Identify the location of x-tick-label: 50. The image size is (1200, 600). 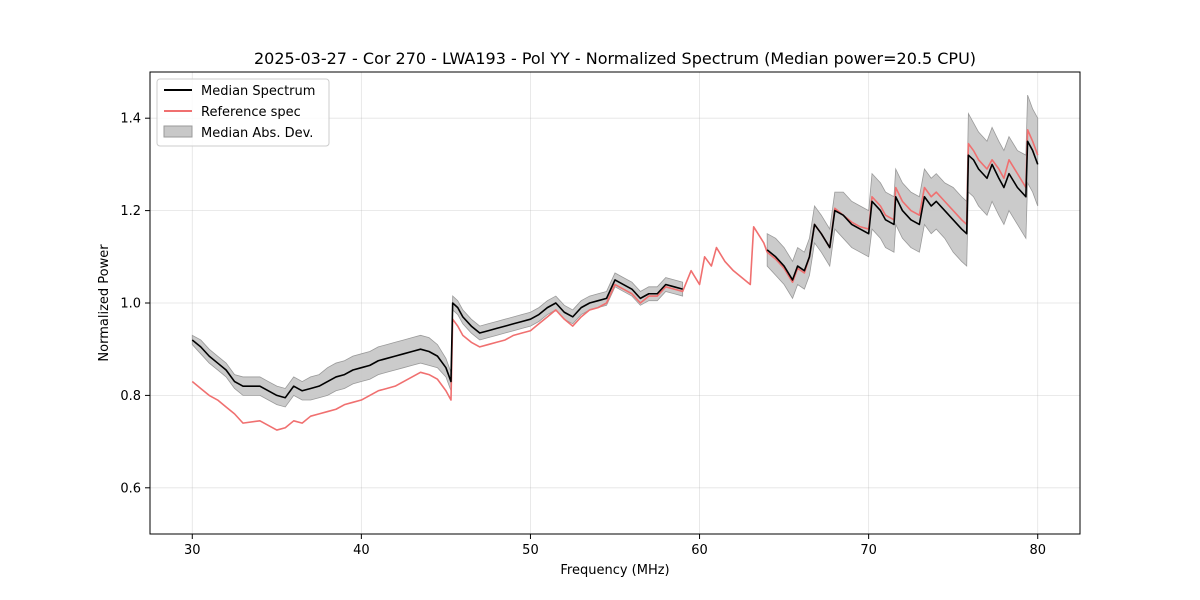
(530, 550).